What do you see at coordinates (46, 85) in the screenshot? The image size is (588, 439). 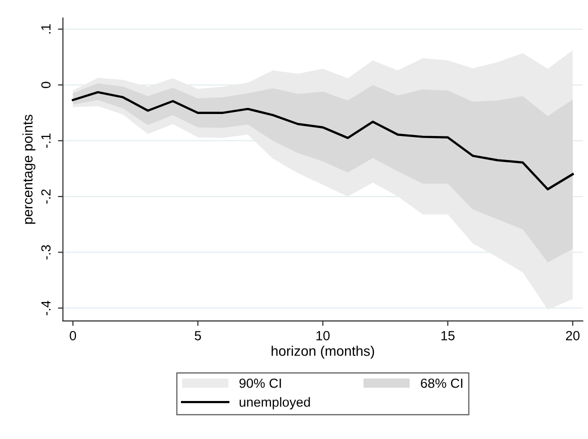 I see `y-tick-label: 0` at bounding box center [46, 85].